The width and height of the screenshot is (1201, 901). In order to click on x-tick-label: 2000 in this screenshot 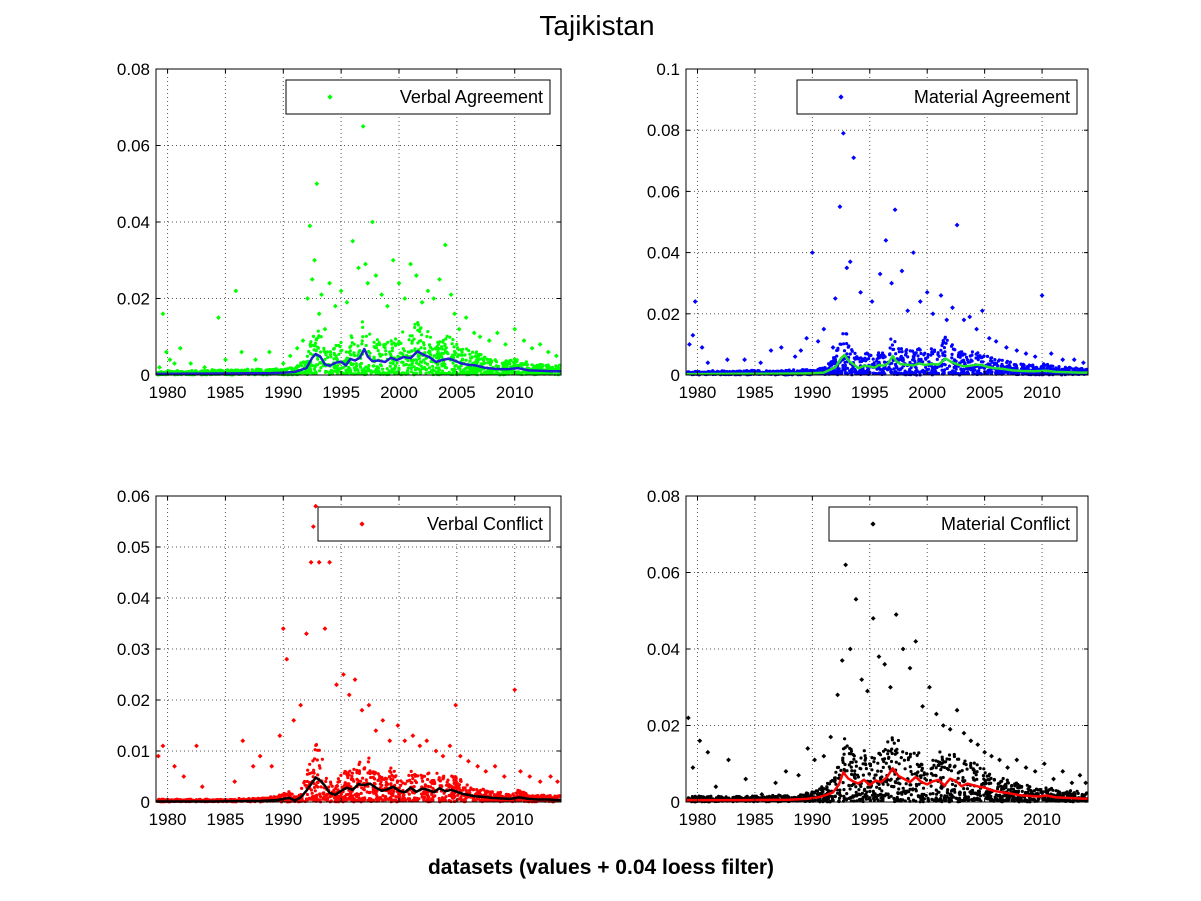, I will do `click(927, 392)`.